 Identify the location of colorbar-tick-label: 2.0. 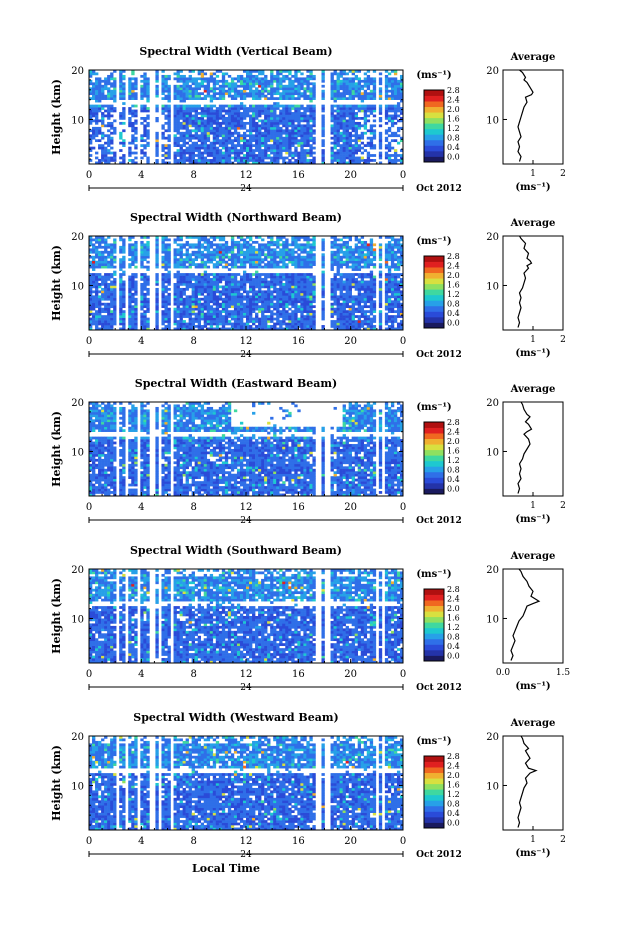
(453, 109).